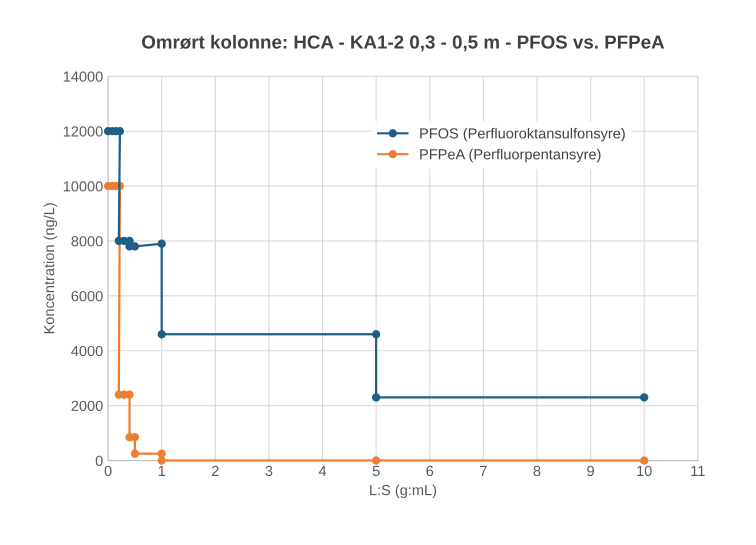 This screenshot has width=756, height=545. What do you see at coordinates (403, 491) in the screenshot?
I see `x-axis-title: L:S (g:mL)` at bounding box center [403, 491].